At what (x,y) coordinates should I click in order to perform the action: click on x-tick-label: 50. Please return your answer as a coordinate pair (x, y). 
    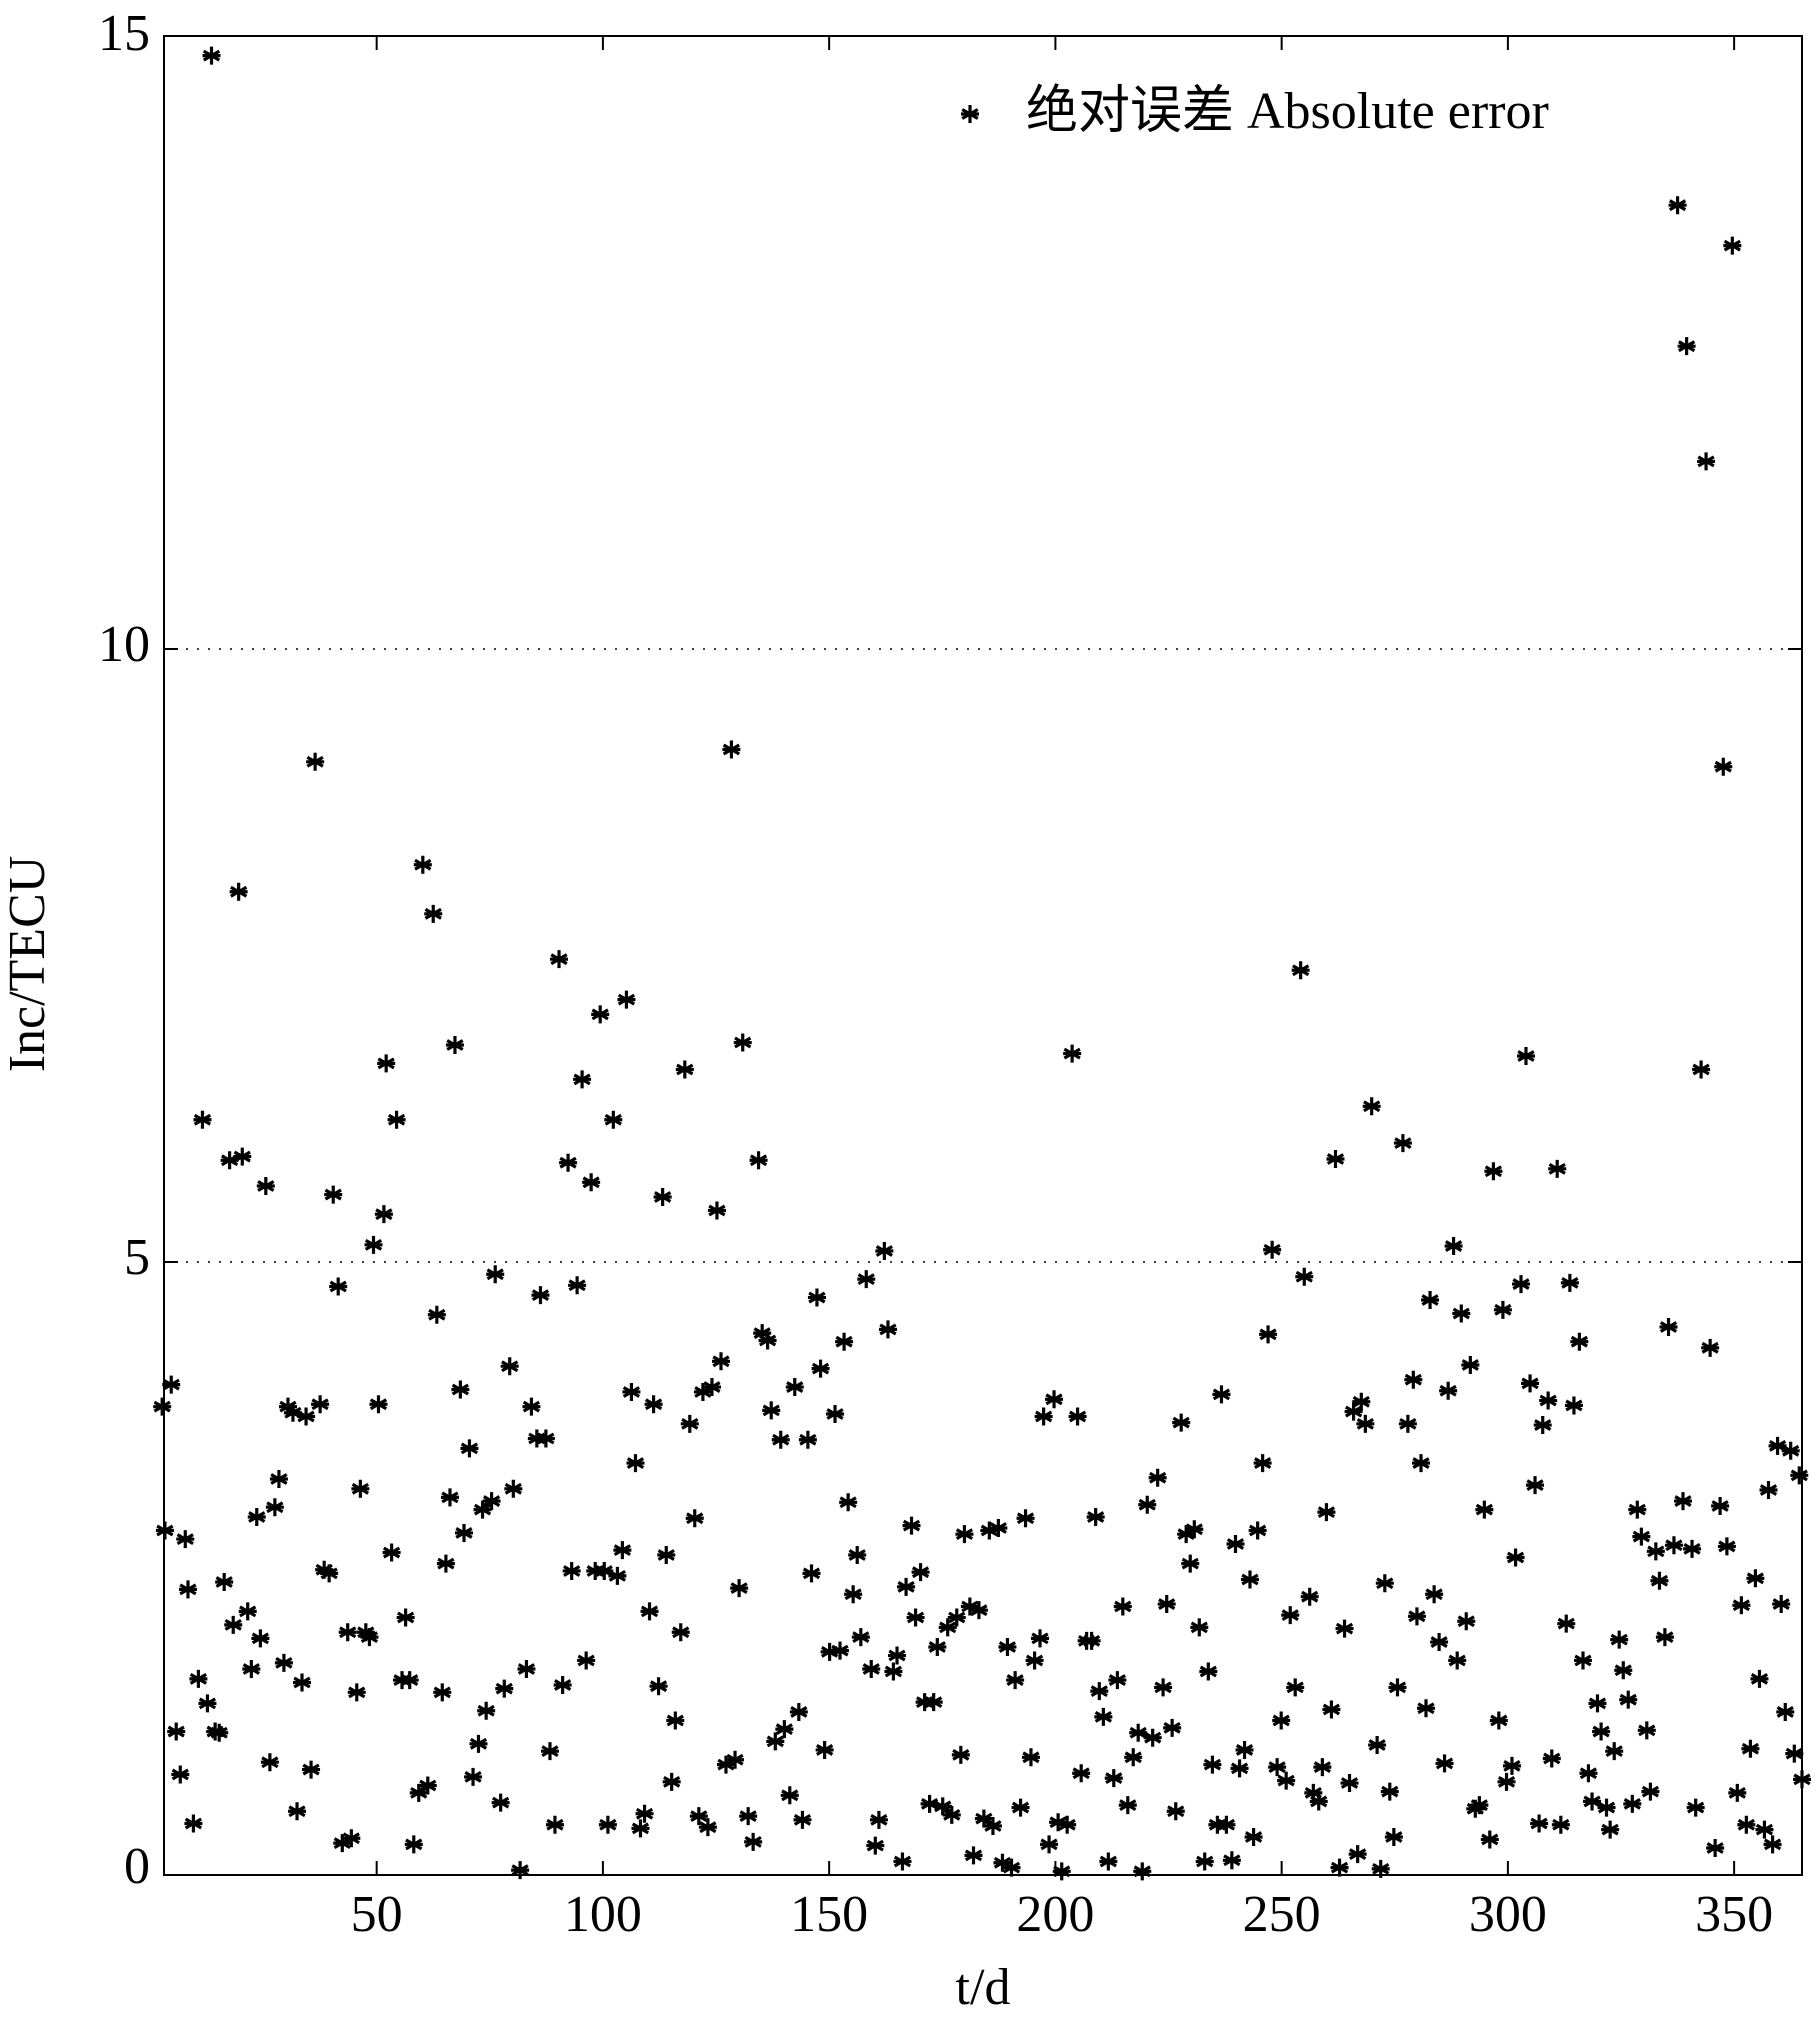
    Looking at the image, I should click on (377, 1914).